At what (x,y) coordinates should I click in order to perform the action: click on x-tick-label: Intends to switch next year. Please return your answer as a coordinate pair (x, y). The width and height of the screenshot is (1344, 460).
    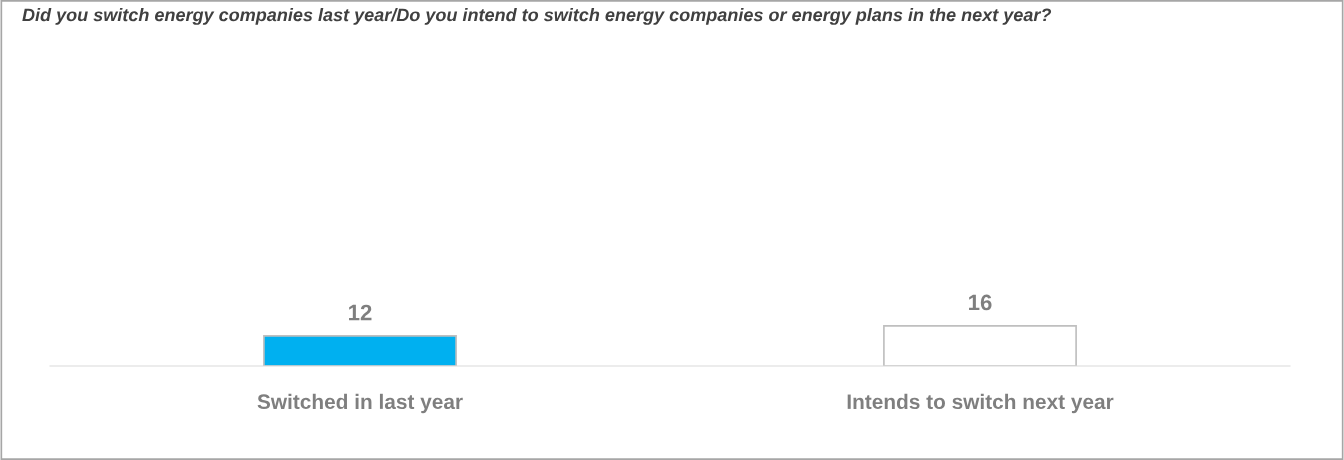
    Looking at the image, I should click on (980, 403).